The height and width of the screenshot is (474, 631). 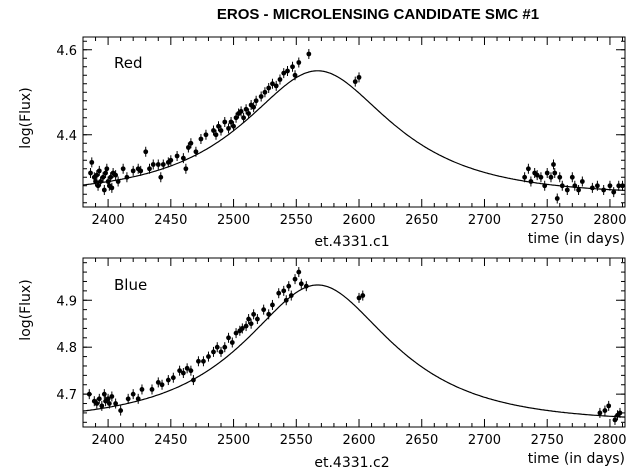 I want to click on y-tick-label: 4.9, so click(x=66, y=301).